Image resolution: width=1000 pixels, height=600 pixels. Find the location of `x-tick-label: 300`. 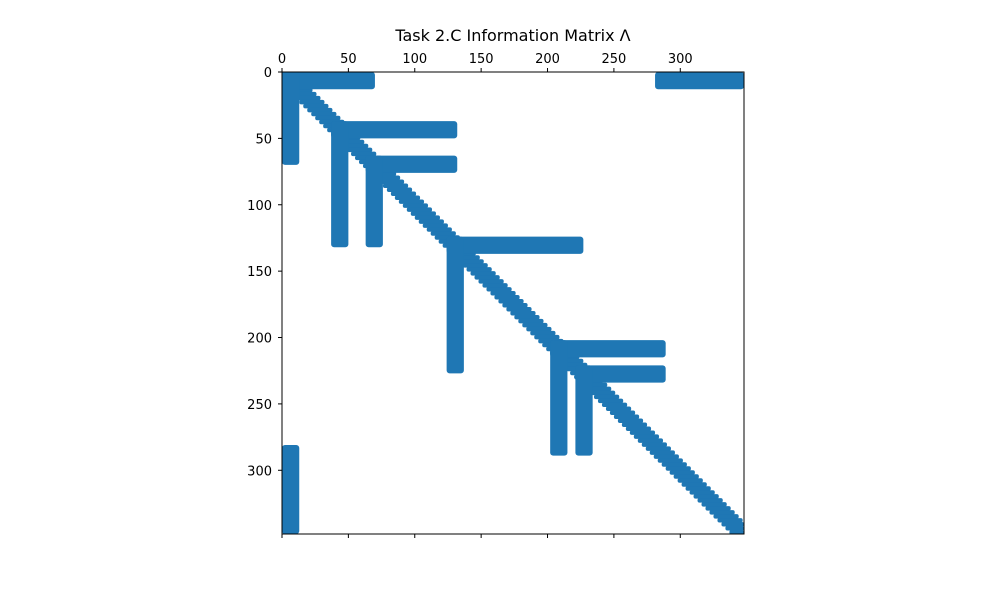

x-tick-label: 300 is located at coordinates (680, 59).